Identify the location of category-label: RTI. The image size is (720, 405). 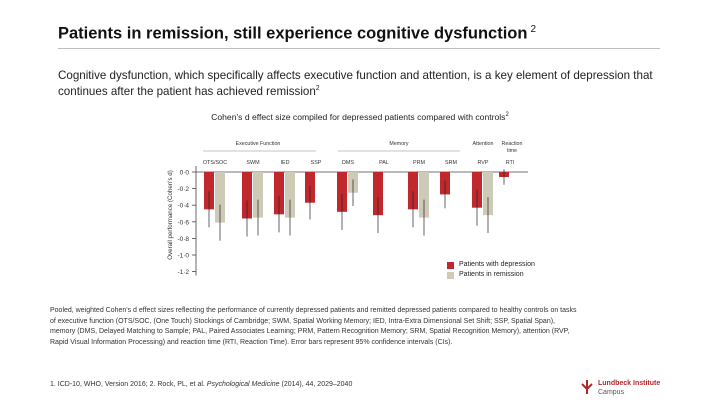
(510, 163).